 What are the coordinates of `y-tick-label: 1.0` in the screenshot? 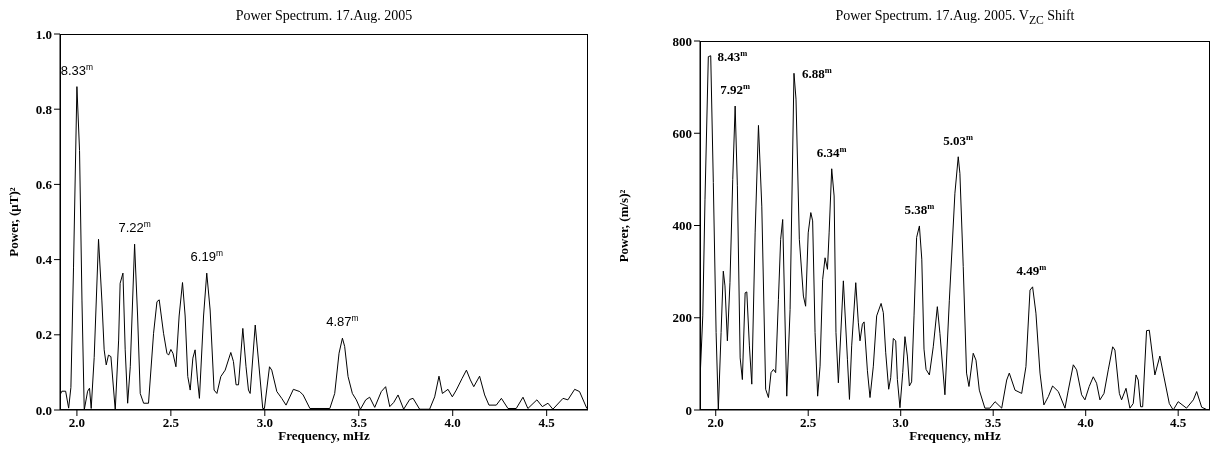 It's located at (43, 34).